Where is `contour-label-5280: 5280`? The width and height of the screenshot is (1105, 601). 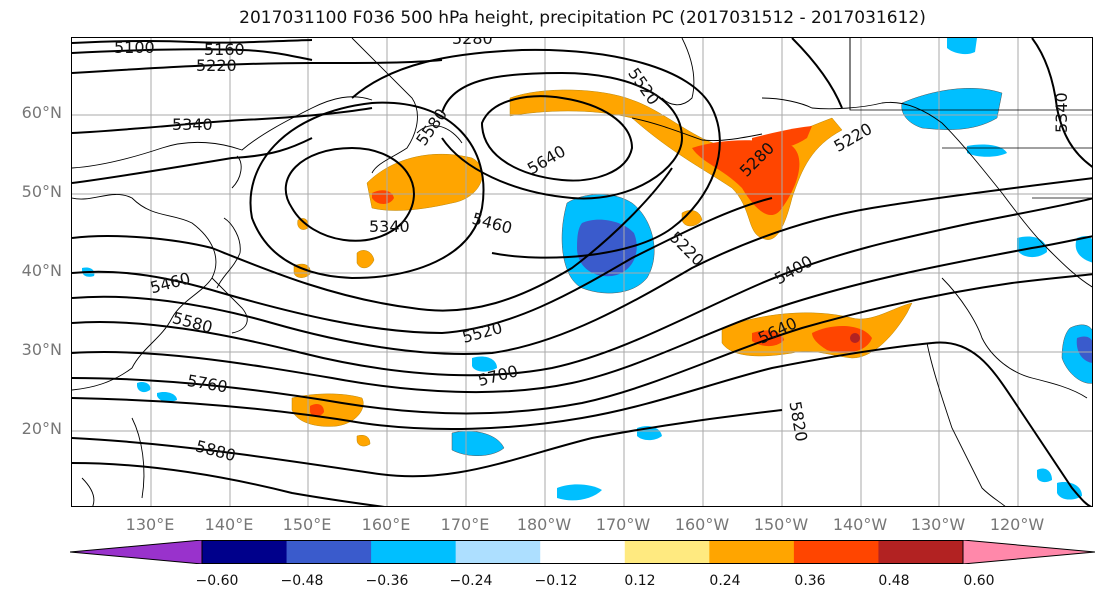 contour-label-5280: 5280 is located at coordinates (472, 43).